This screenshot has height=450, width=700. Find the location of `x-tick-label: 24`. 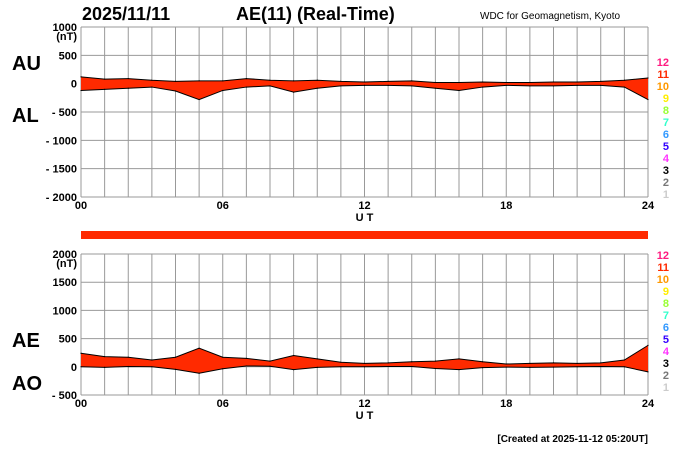

x-tick-label: 24 is located at coordinates (648, 404).